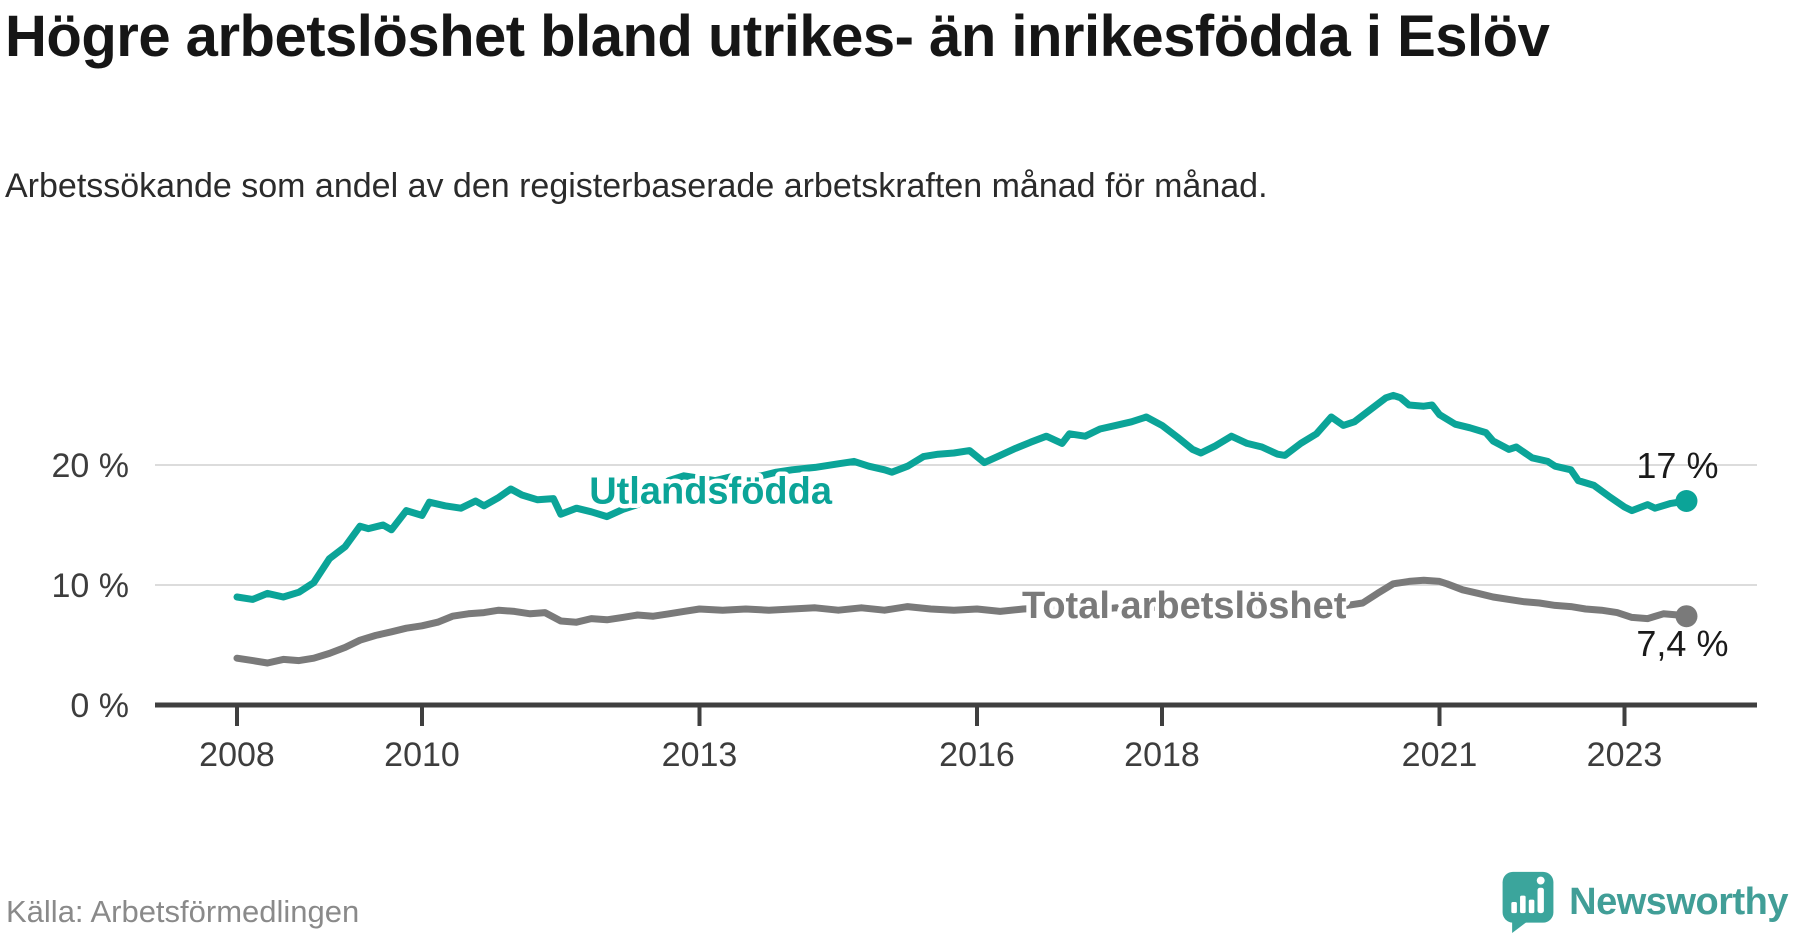  Describe the element at coordinates (711, 491) in the screenshot. I see `series-label-utlandsfodda: Utlandsfödda` at that location.